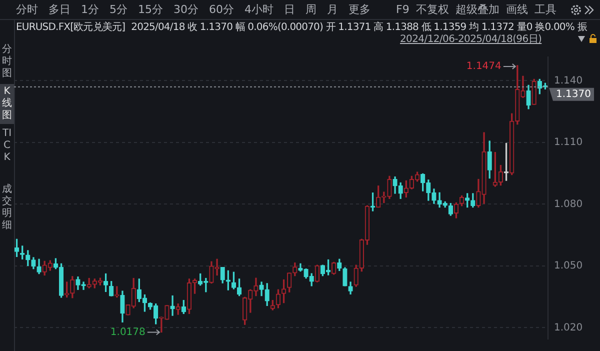 This screenshot has height=351, width=600. I want to click on chart-title: EURUSD.FX[欧元兑美元], so click(71, 27).